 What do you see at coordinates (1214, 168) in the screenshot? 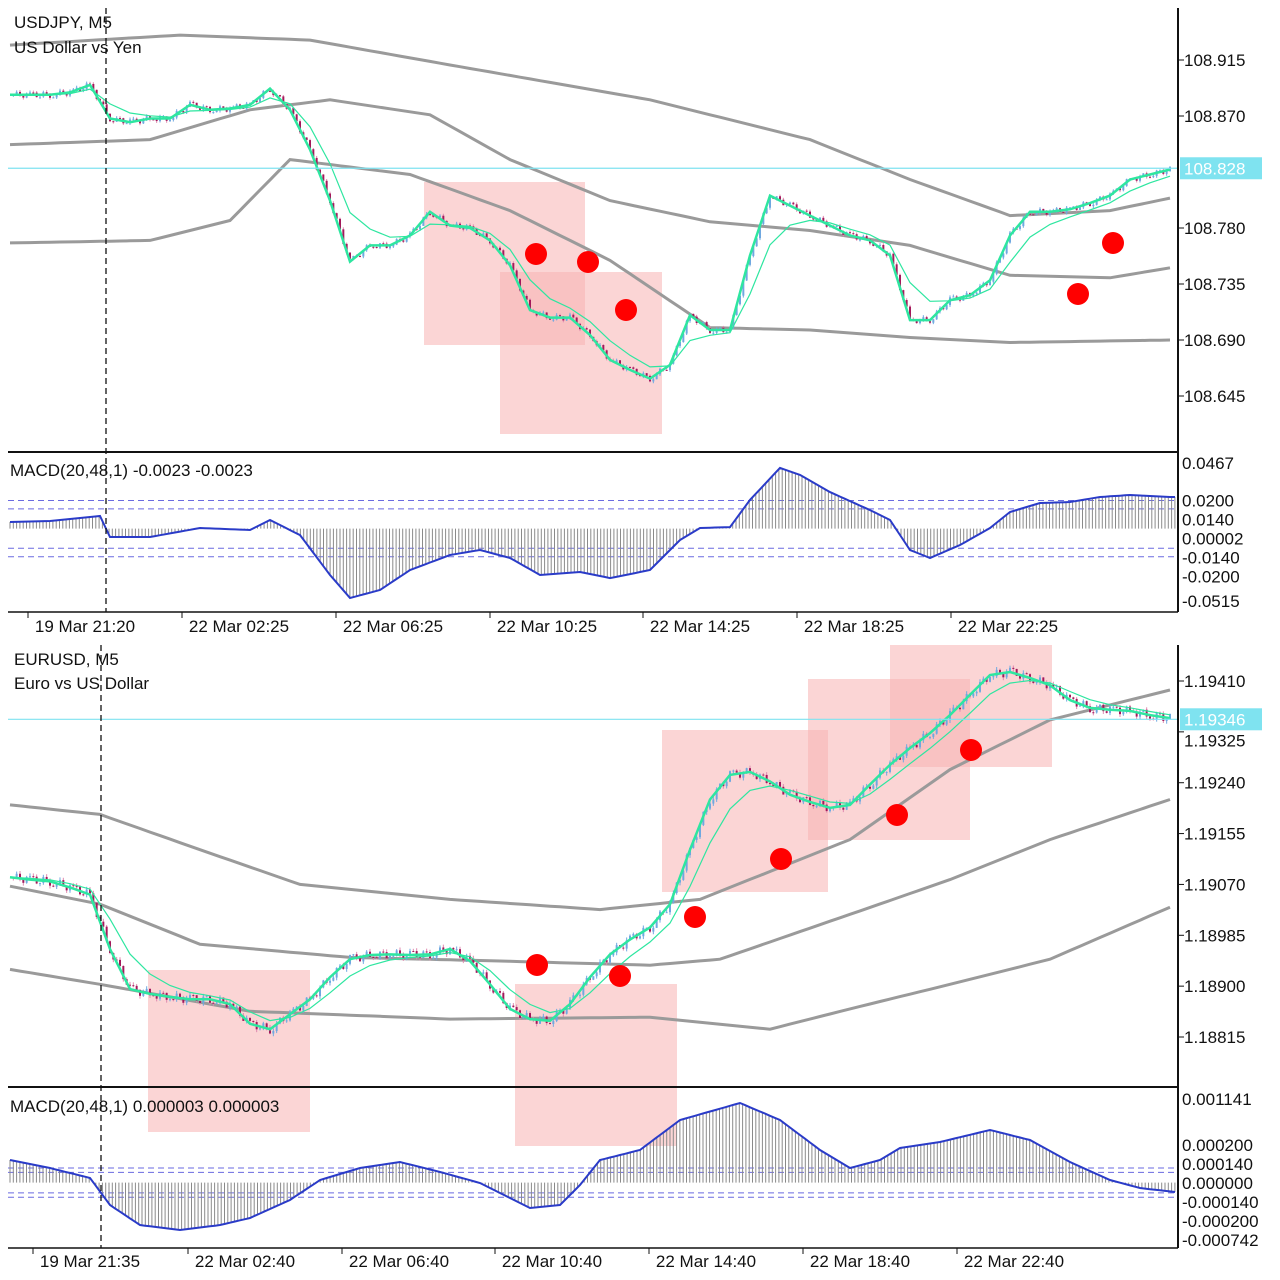
I see `current-price-label: 108.828` at bounding box center [1214, 168].